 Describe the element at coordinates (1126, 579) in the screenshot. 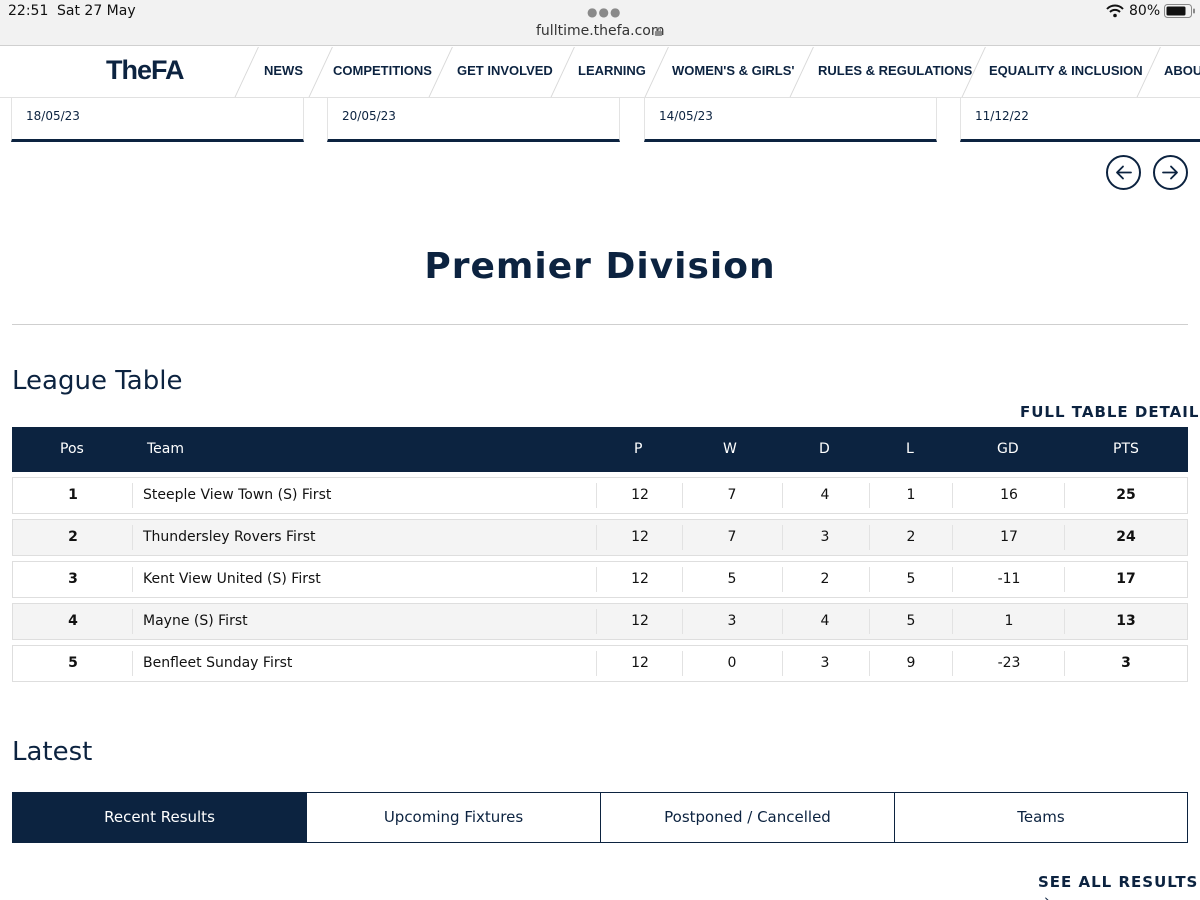

I see `cell-points: 17` at that location.